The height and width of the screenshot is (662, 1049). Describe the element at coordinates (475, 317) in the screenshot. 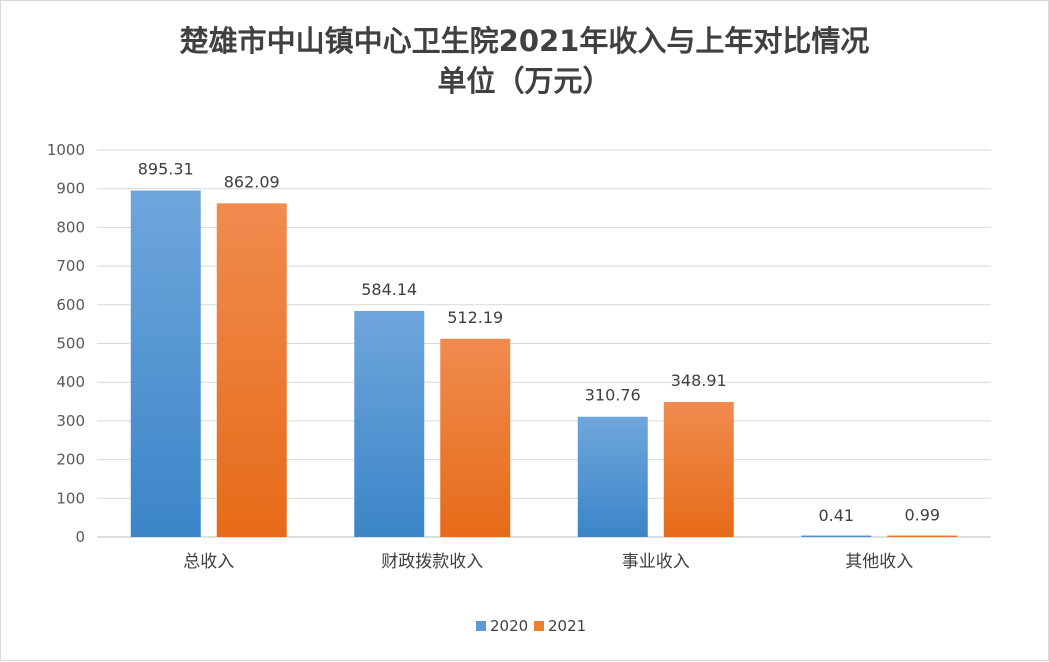

I see `data-label: 512.19` at that location.